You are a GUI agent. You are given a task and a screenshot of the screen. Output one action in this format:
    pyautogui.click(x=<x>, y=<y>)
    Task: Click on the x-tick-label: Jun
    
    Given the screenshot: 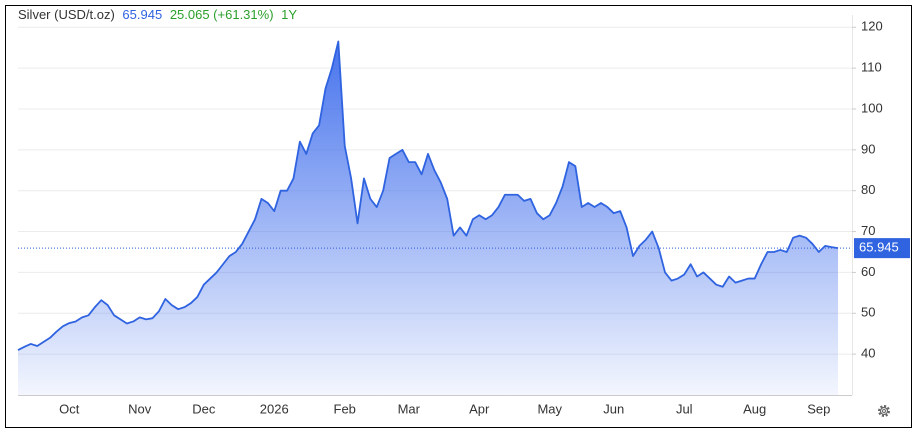 What is the action you would take?
    pyautogui.click(x=613, y=408)
    